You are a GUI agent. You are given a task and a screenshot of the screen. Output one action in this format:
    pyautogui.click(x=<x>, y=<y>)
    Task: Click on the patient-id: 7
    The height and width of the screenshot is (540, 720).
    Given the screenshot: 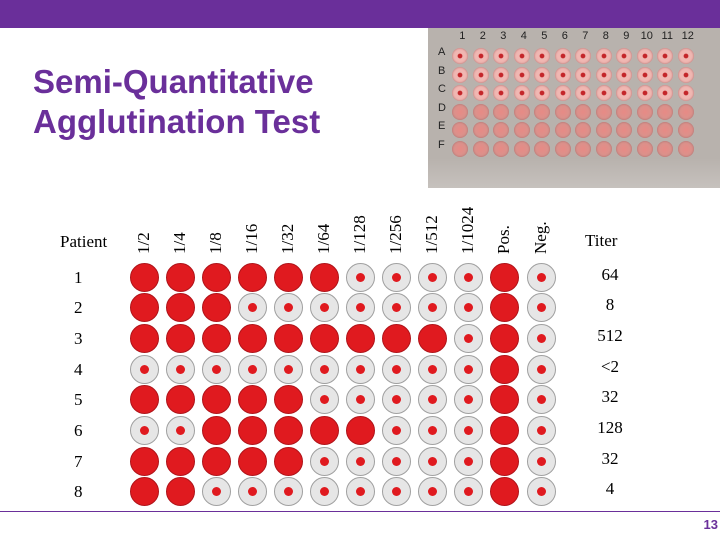 What is the action you would take?
    pyautogui.click(x=78, y=461)
    